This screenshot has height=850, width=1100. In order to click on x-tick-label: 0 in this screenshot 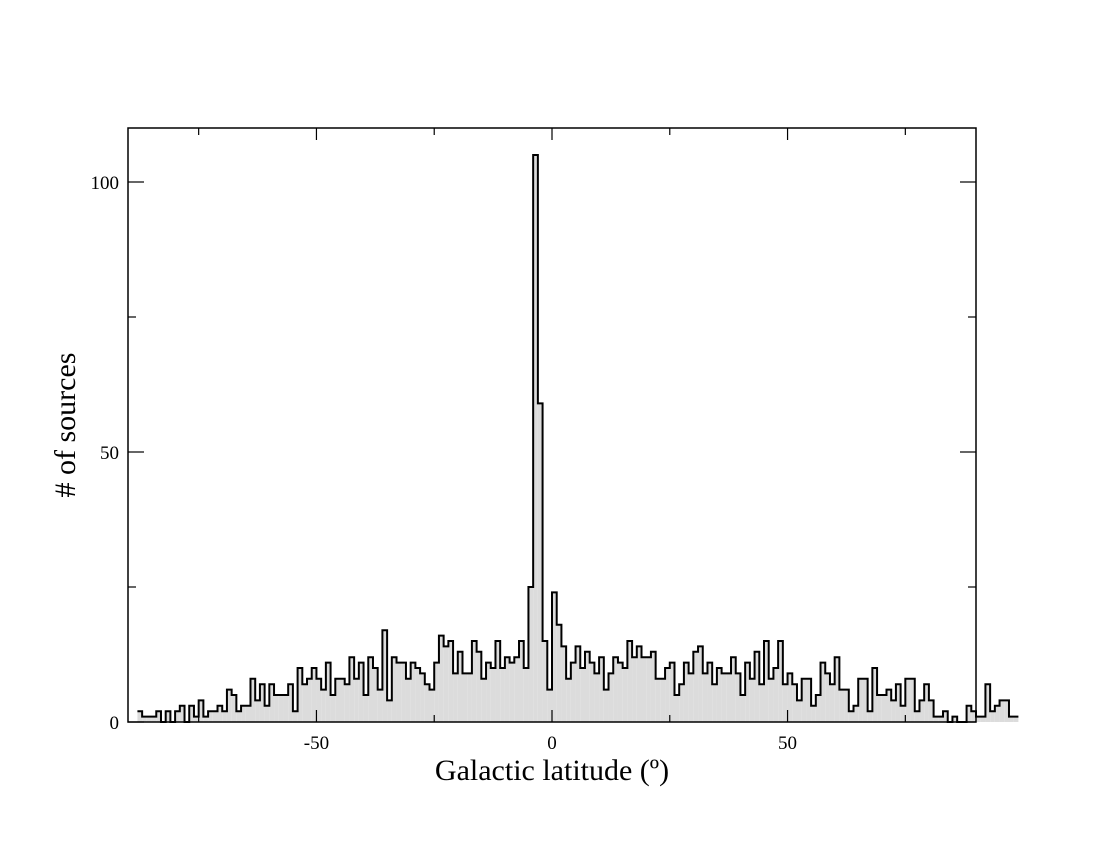, I will do `click(552, 743)`.